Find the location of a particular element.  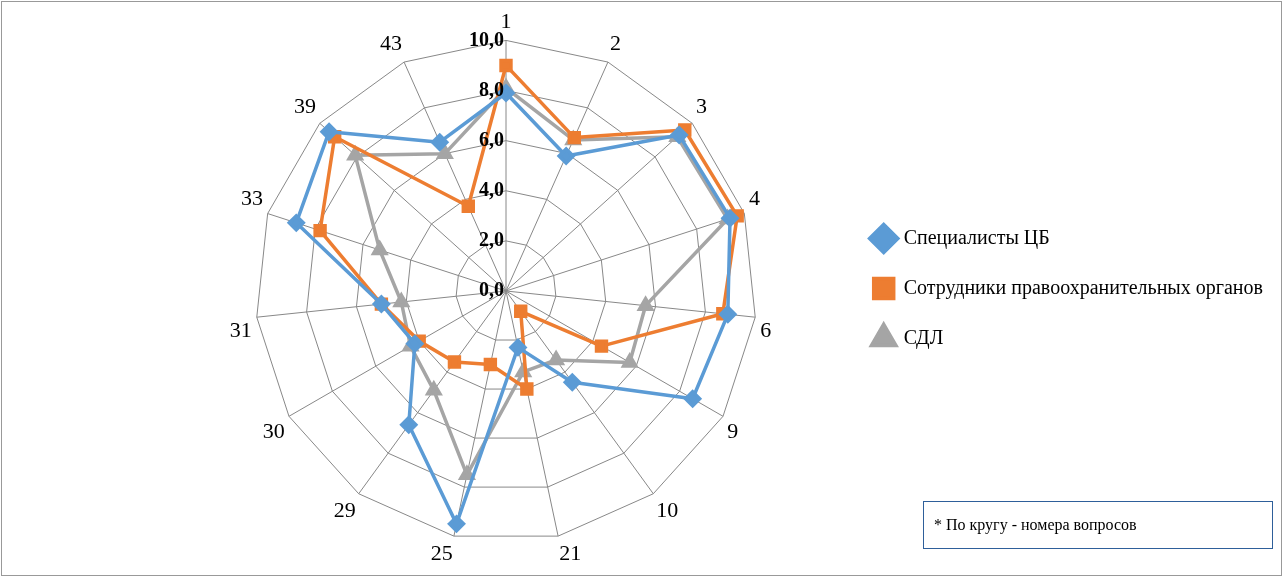

spoke-label: 6 is located at coordinates (766, 329).